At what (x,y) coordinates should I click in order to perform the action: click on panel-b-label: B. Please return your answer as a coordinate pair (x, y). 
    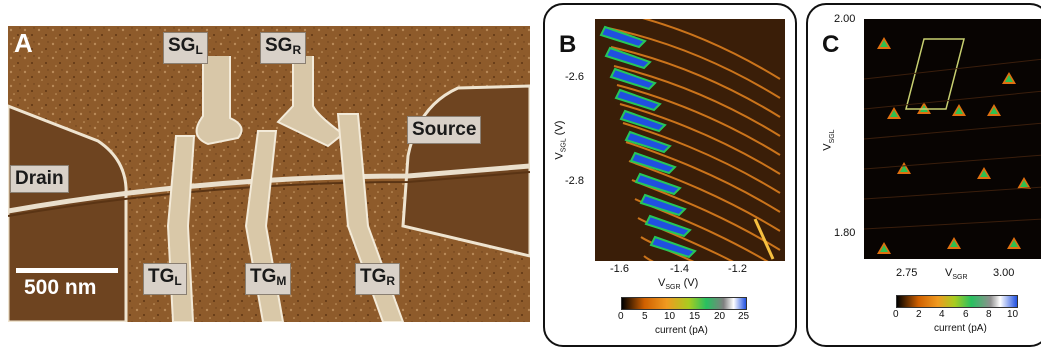
    Looking at the image, I should click on (568, 44).